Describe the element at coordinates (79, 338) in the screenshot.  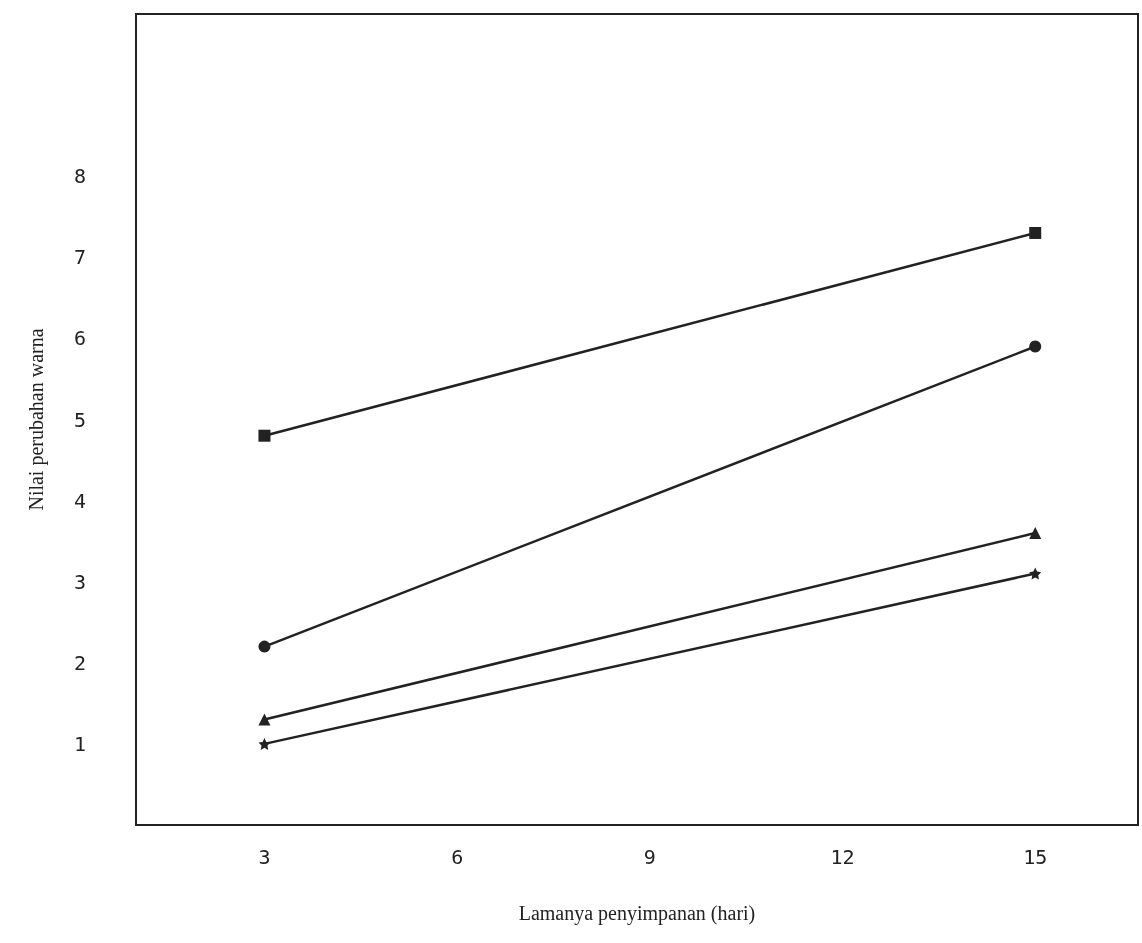
I see `y-tick-label: 6` at that location.